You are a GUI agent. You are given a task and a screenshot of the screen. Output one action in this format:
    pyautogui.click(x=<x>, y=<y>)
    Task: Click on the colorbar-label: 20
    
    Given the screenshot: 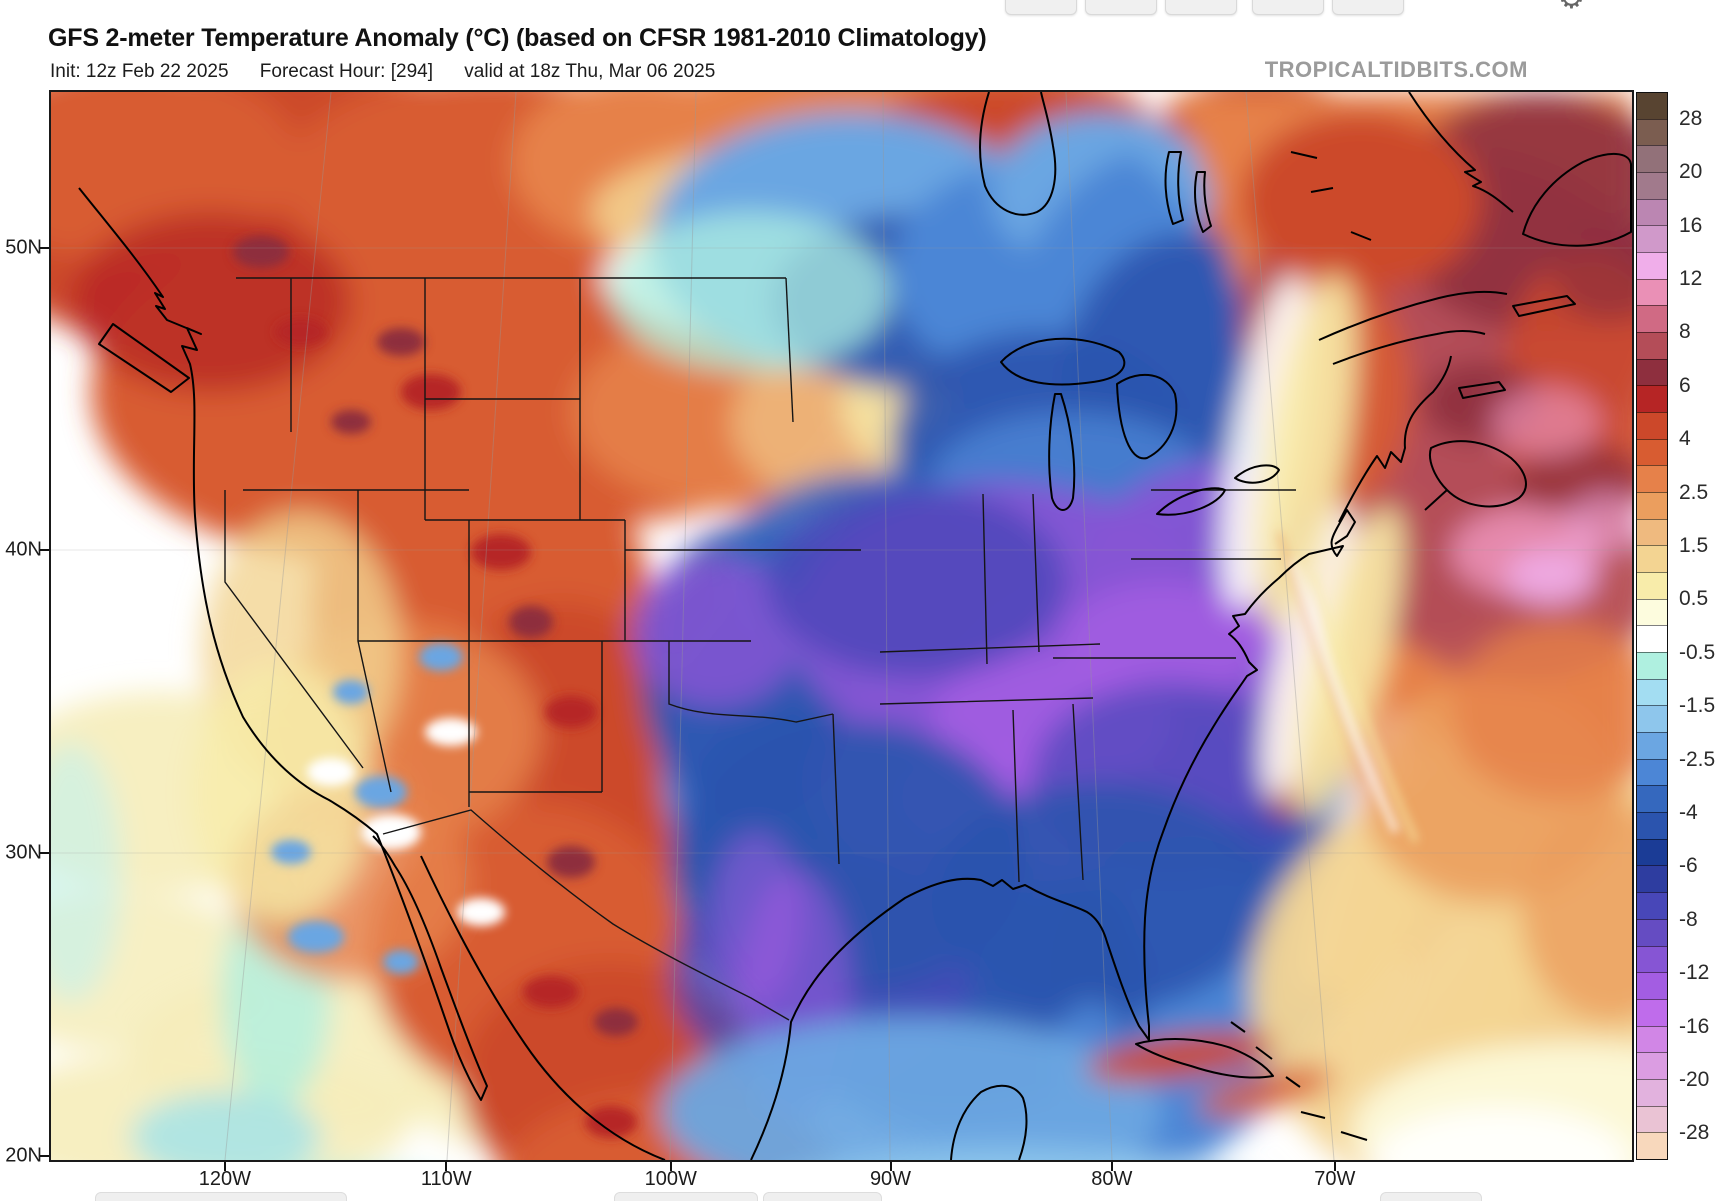 What is the action you would take?
    pyautogui.click(x=1691, y=172)
    